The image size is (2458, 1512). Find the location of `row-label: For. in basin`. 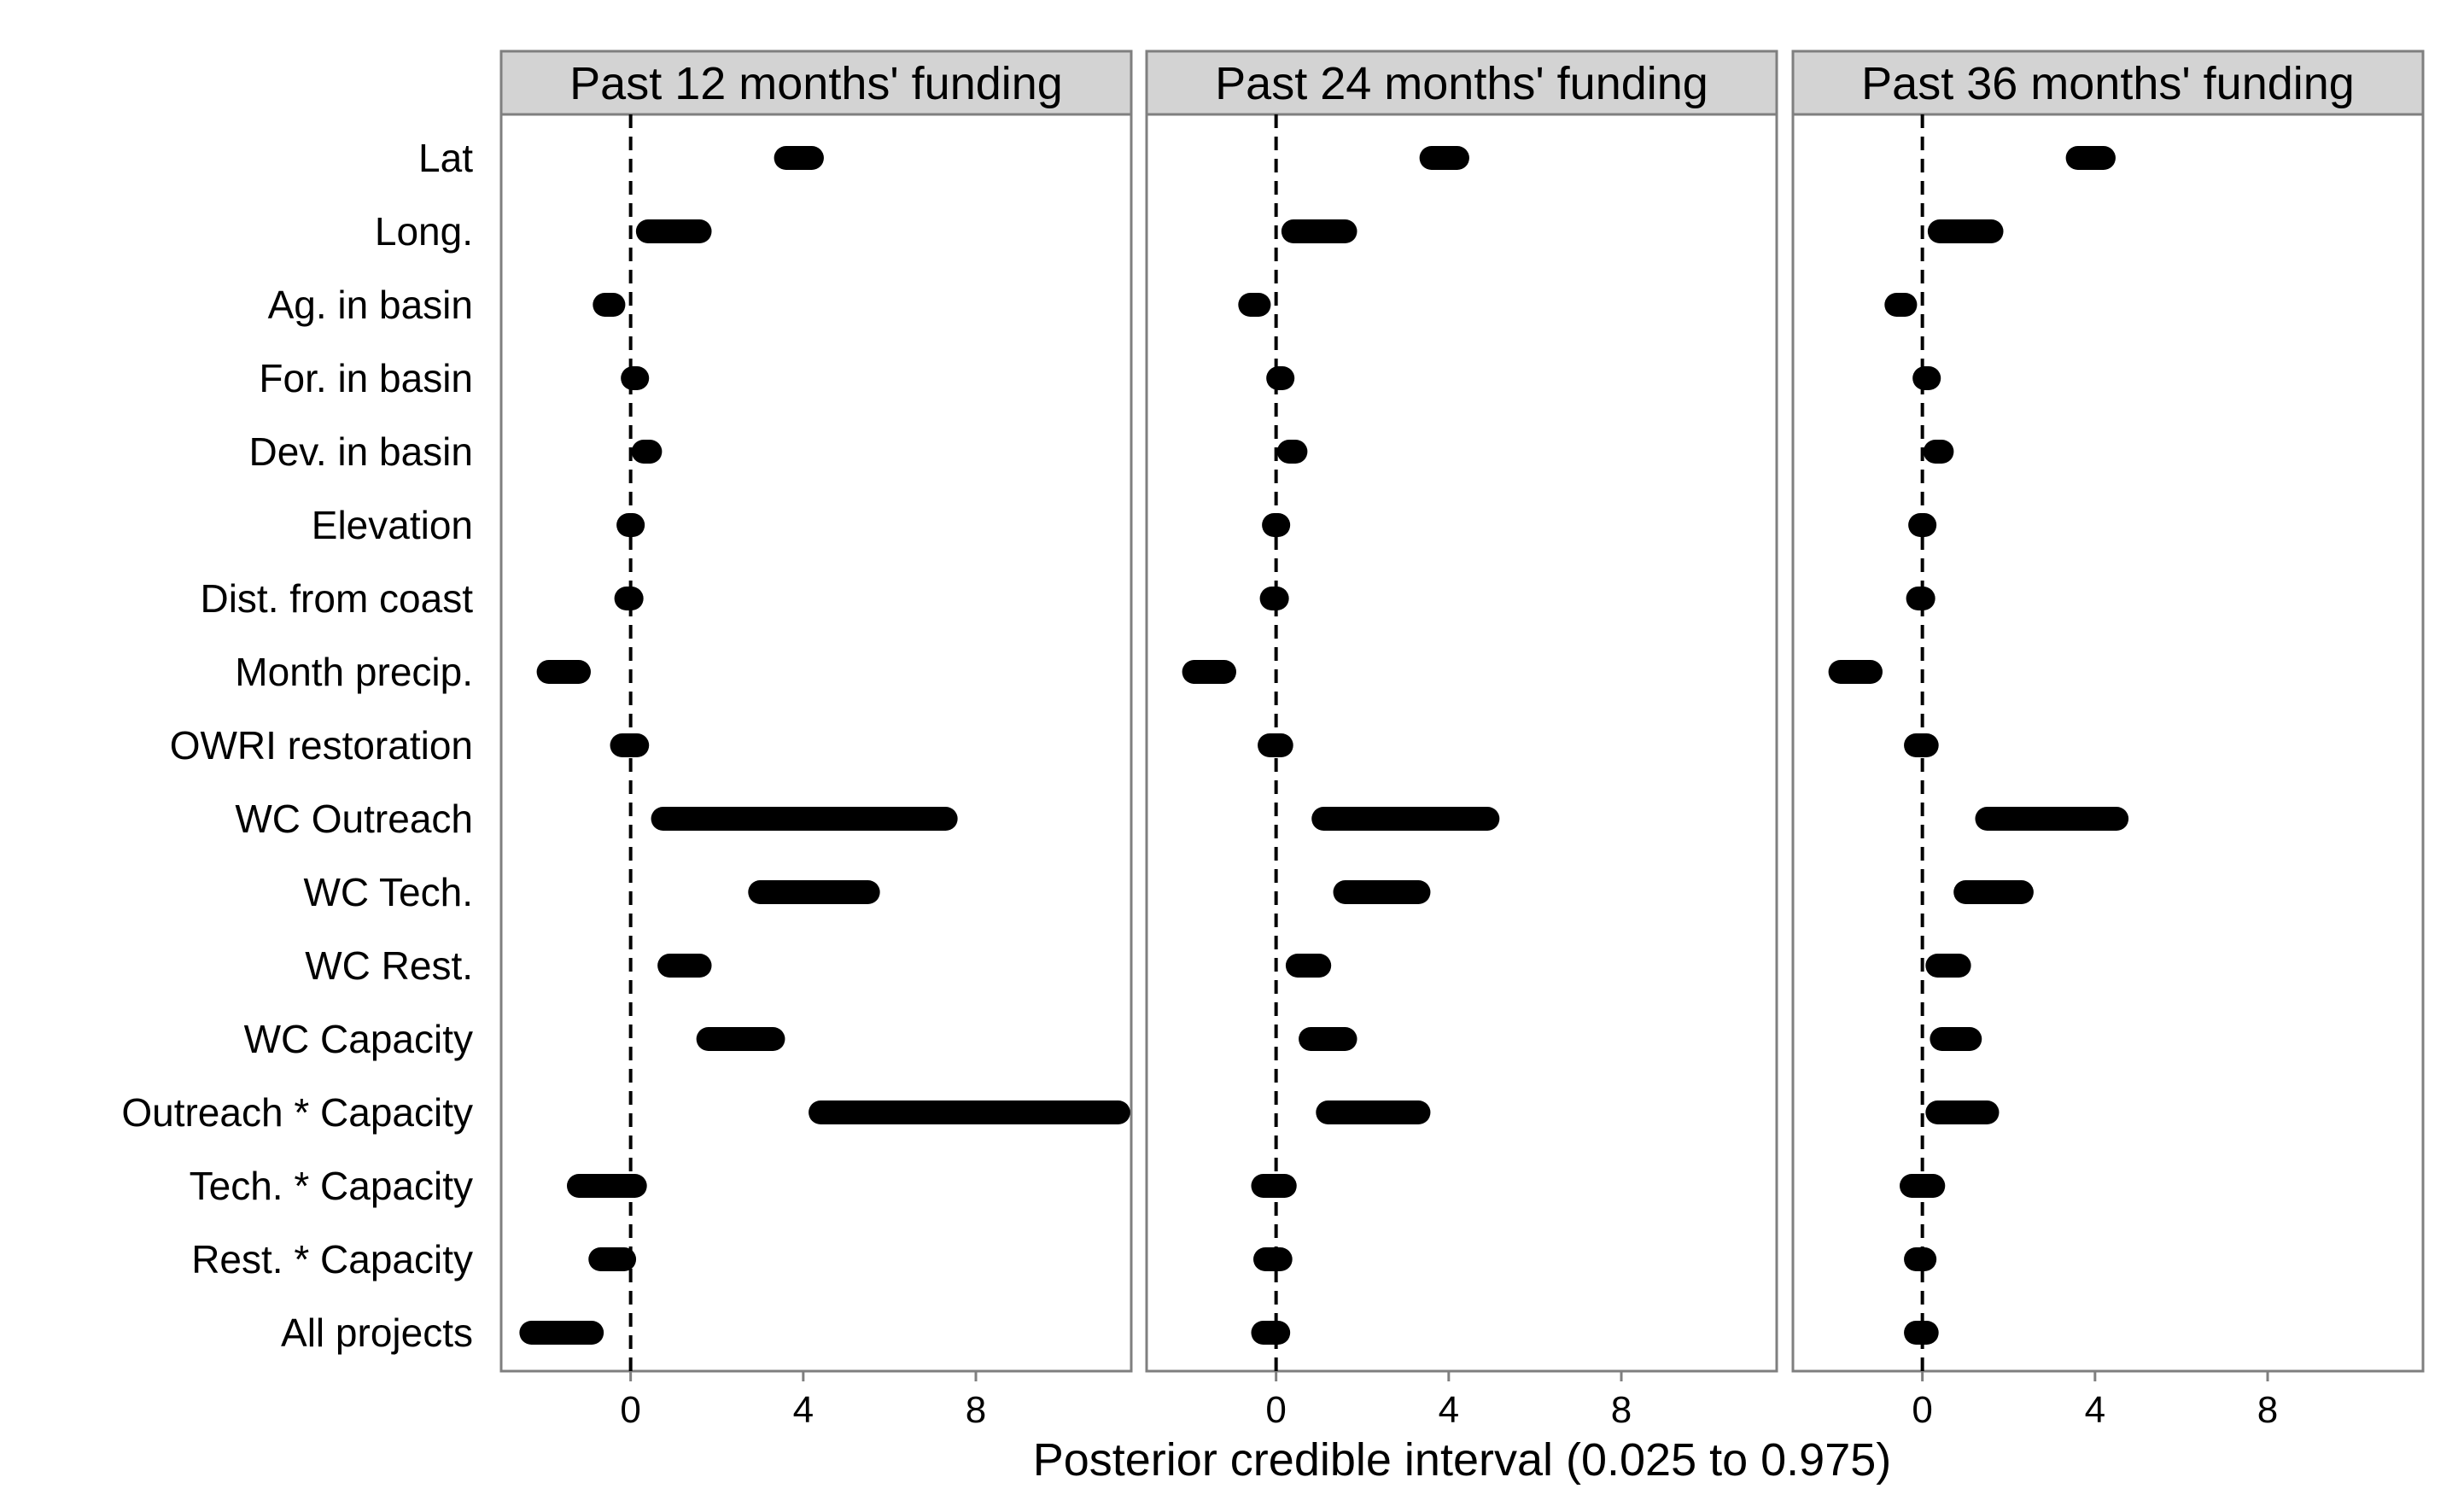

row-label: For. in basin is located at coordinates (366, 378).